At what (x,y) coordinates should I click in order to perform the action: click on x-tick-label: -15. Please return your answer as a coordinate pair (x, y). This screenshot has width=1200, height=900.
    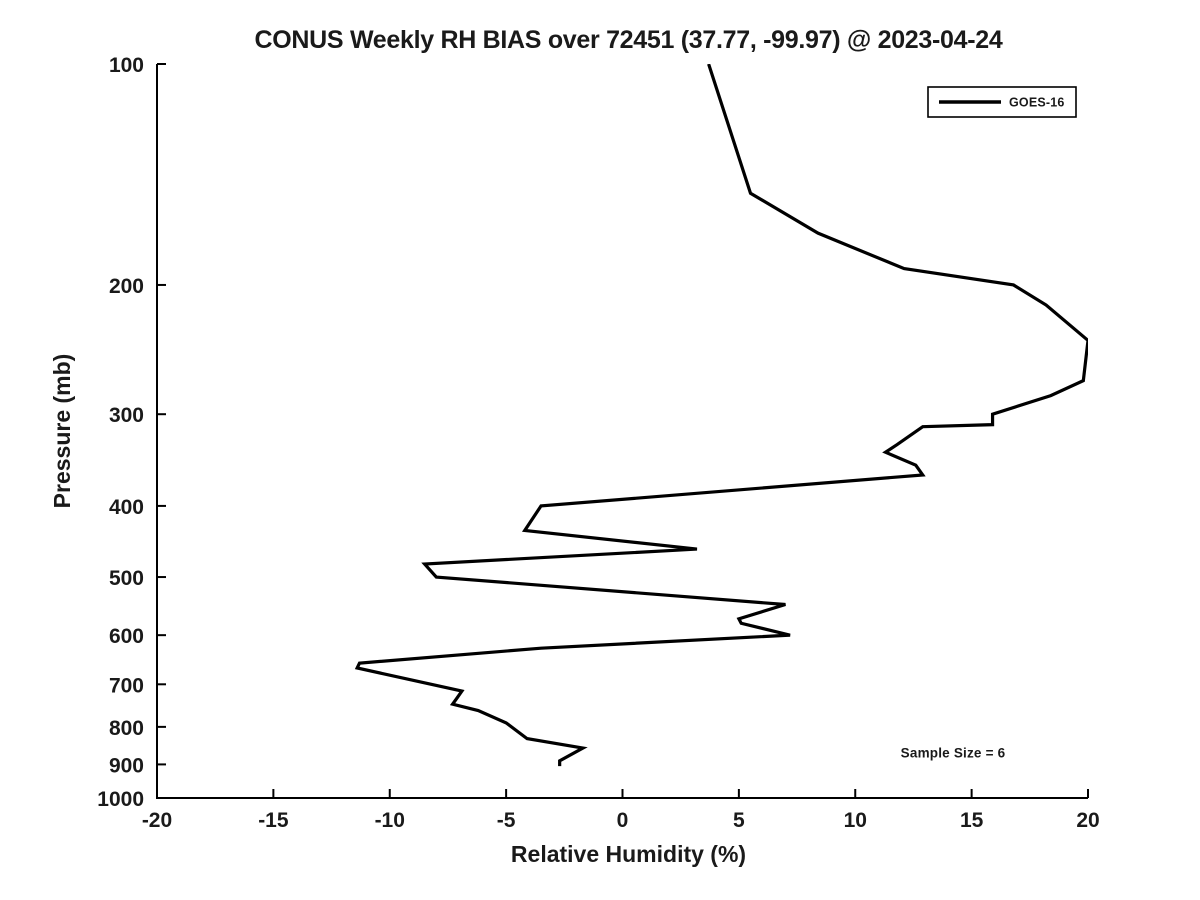
    Looking at the image, I should click on (273, 820).